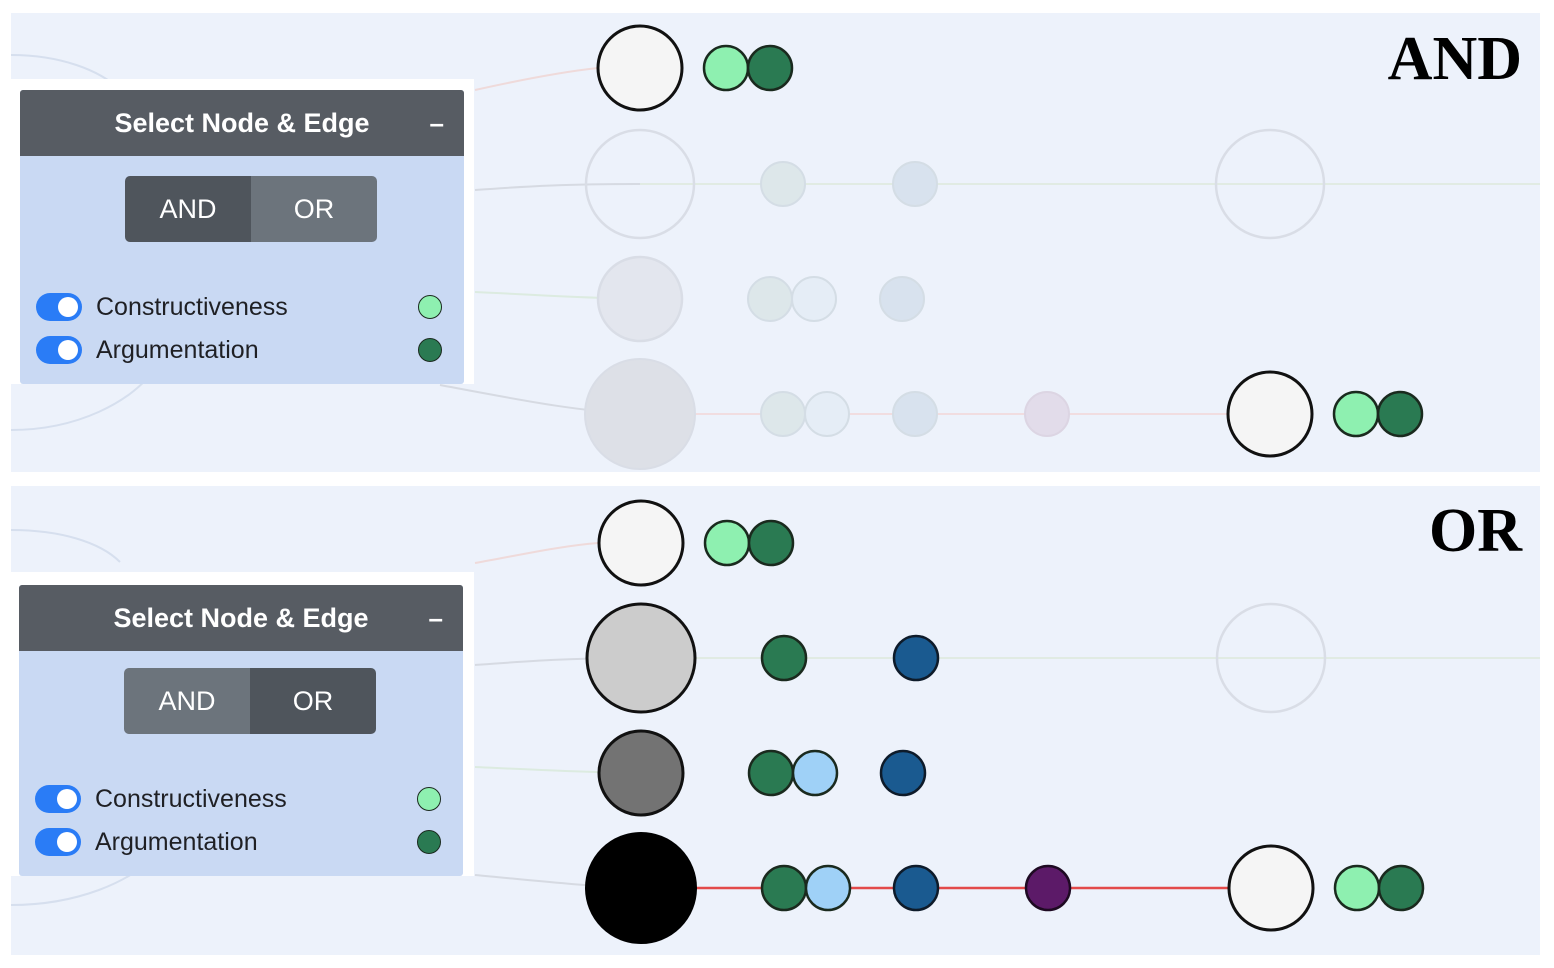 The image size is (1554, 968). Describe the element at coordinates (1048, 888) in the screenshot. I see `purple-marker` at that location.